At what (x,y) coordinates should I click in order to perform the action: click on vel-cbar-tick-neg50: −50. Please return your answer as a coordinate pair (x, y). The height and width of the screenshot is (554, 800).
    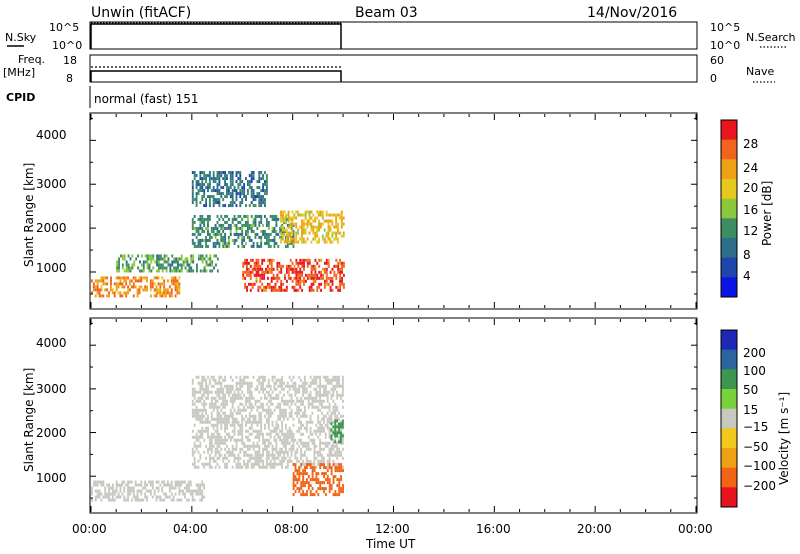
    Looking at the image, I should click on (755, 447).